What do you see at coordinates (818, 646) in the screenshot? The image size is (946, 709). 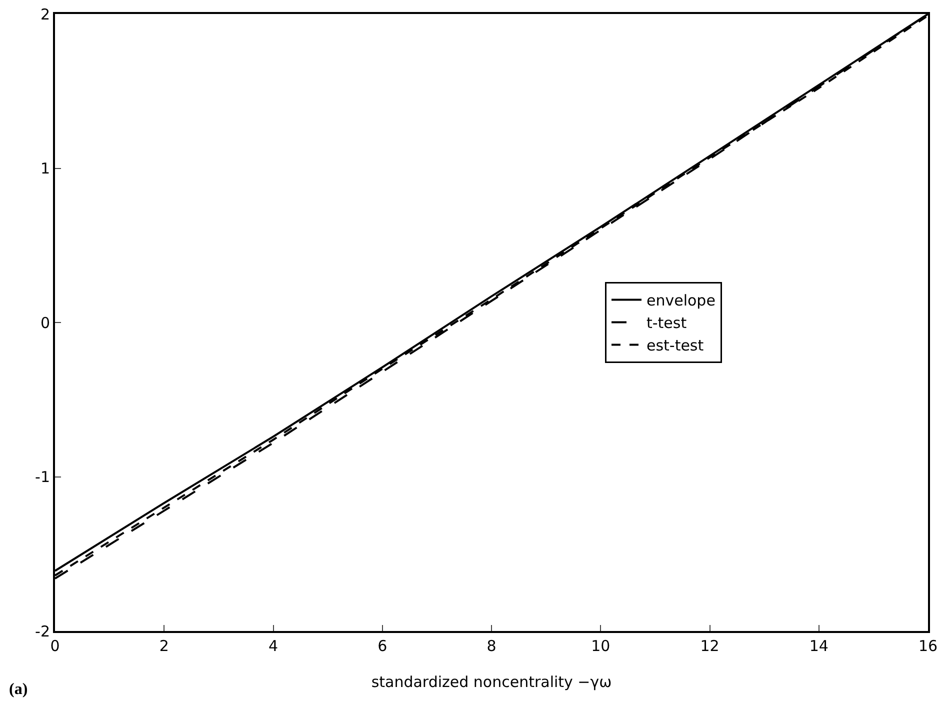 I see `x-tick-label: 14` at bounding box center [818, 646].